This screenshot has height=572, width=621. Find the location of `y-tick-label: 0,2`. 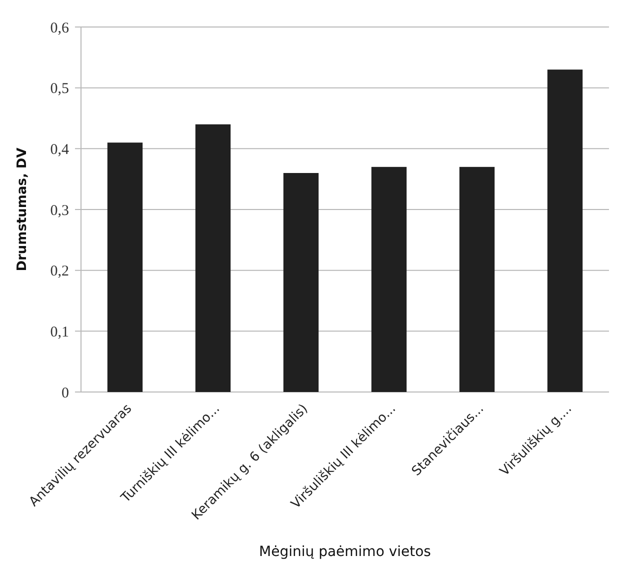

y-tick-label: 0,2 is located at coordinates (59, 272).